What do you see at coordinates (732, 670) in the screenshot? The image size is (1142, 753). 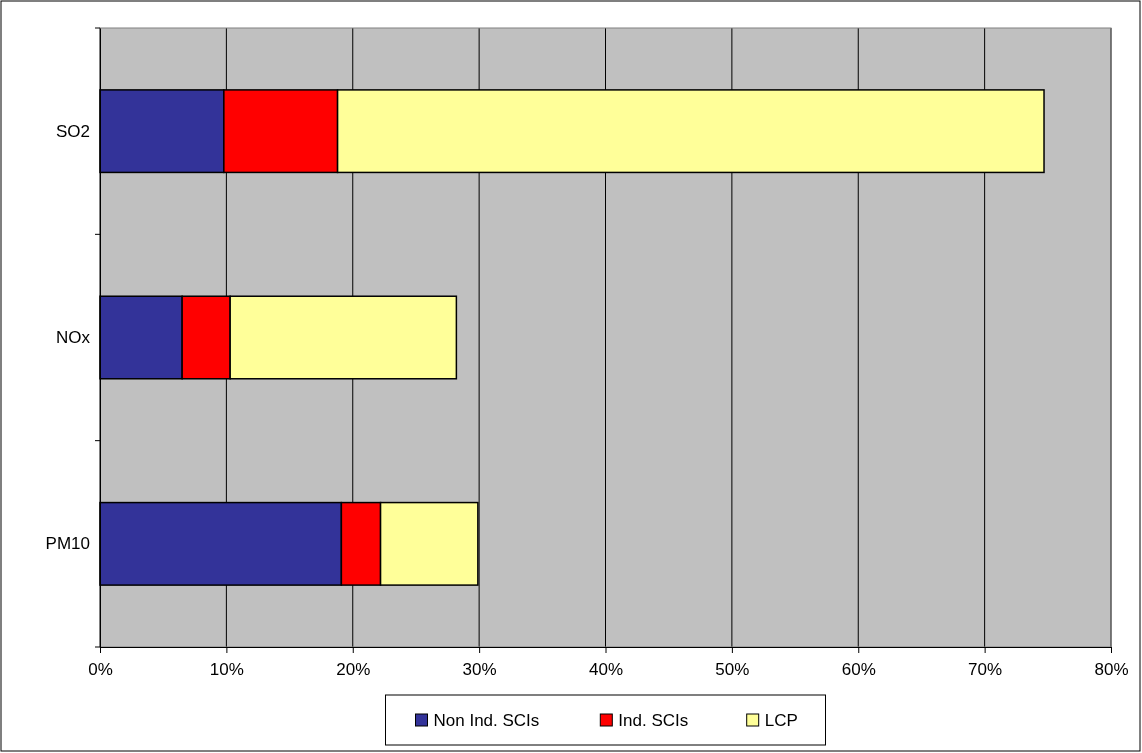 I see `x-tick-label: 50%` at bounding box center [732, 670].